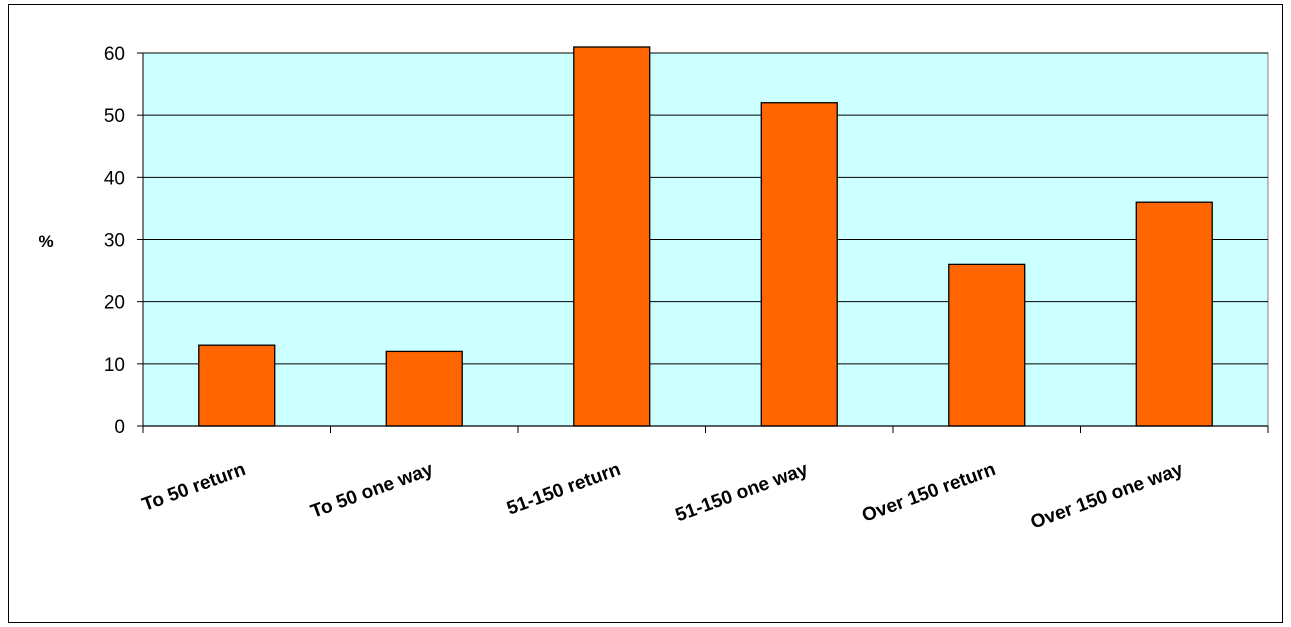 The width and height of the screenshot is (1291, 627). What do you see at coordinates (563, 489) in the screenshot?
I see `x-category-label: 51-150 return` at bounding box center [563, 489].